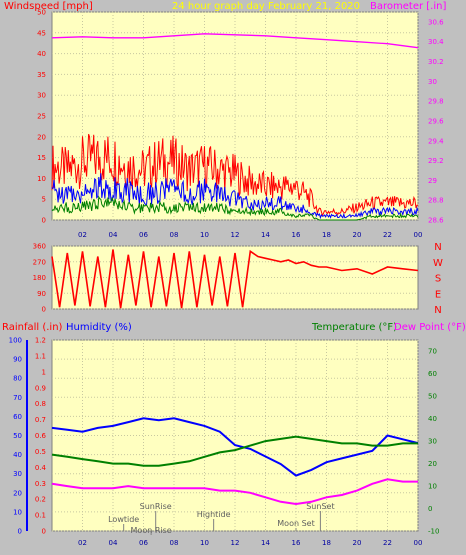  Describe the element at coordinates (436, 201) in the screenshot. I see `barometer-tick: 28.8` at that location.